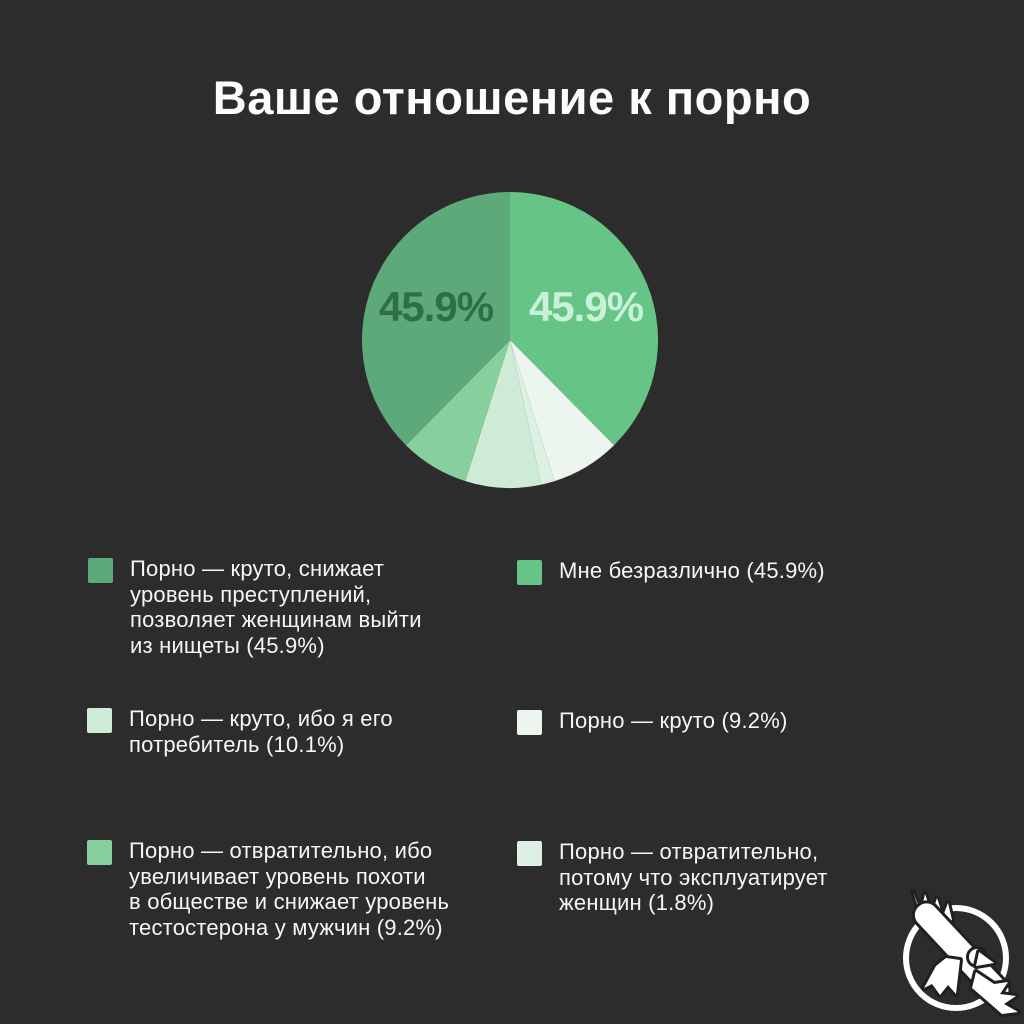 The image size is (1024, 1024). I want to click on legend-label: Мне безразлично (45.9%), so click(692, 570).